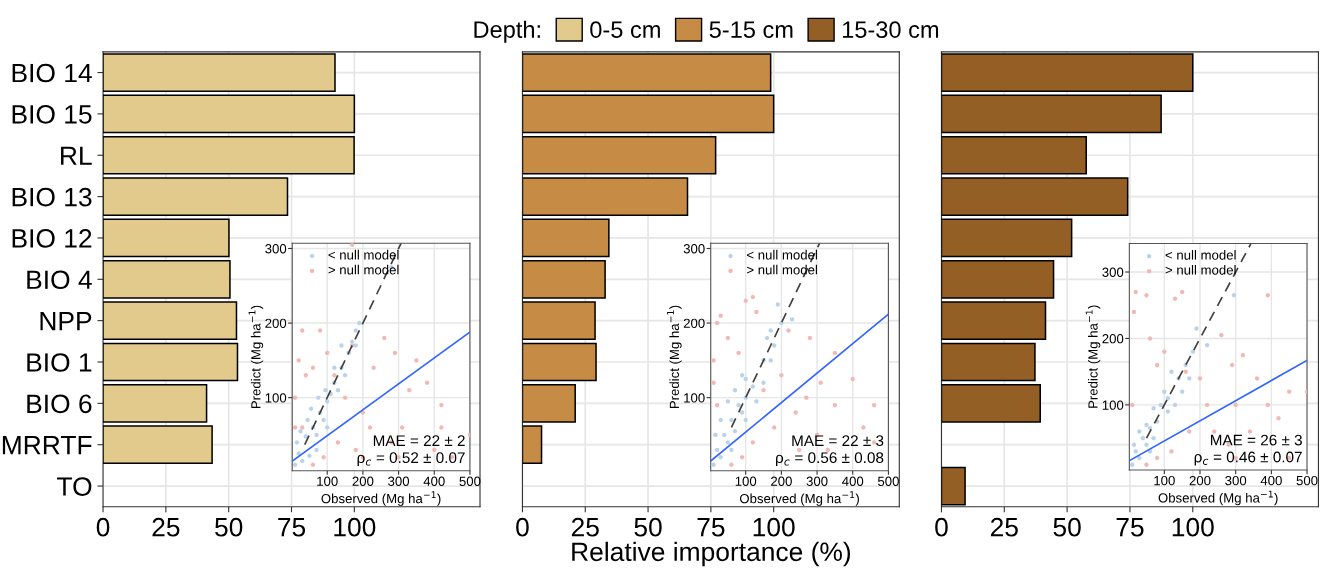 This screenshot has height=570, width=1326. I want to click on legend-label: 0-5 cm, so click(625, 29).